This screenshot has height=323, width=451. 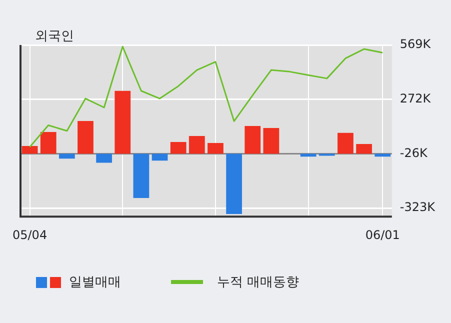 What do you see at coordinates (95, 282) in the screenshot?
I see `legend-label: 일별매매` at bounding box center [95, 282].